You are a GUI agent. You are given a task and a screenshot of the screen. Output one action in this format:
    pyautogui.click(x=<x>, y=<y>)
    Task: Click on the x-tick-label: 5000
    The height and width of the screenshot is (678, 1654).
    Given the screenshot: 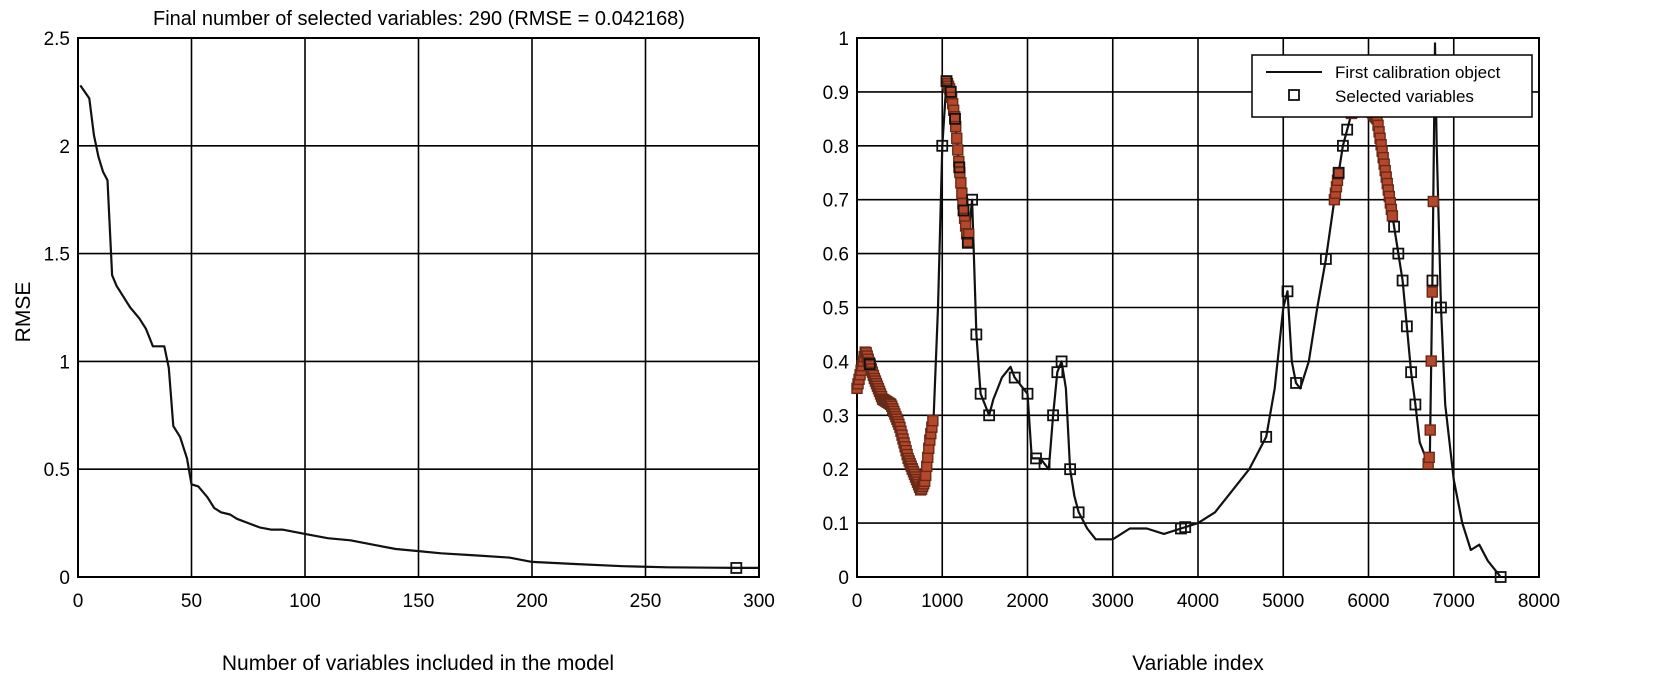 What is the action you would take?
    pyautogui.click(x=1283, y=601)
    